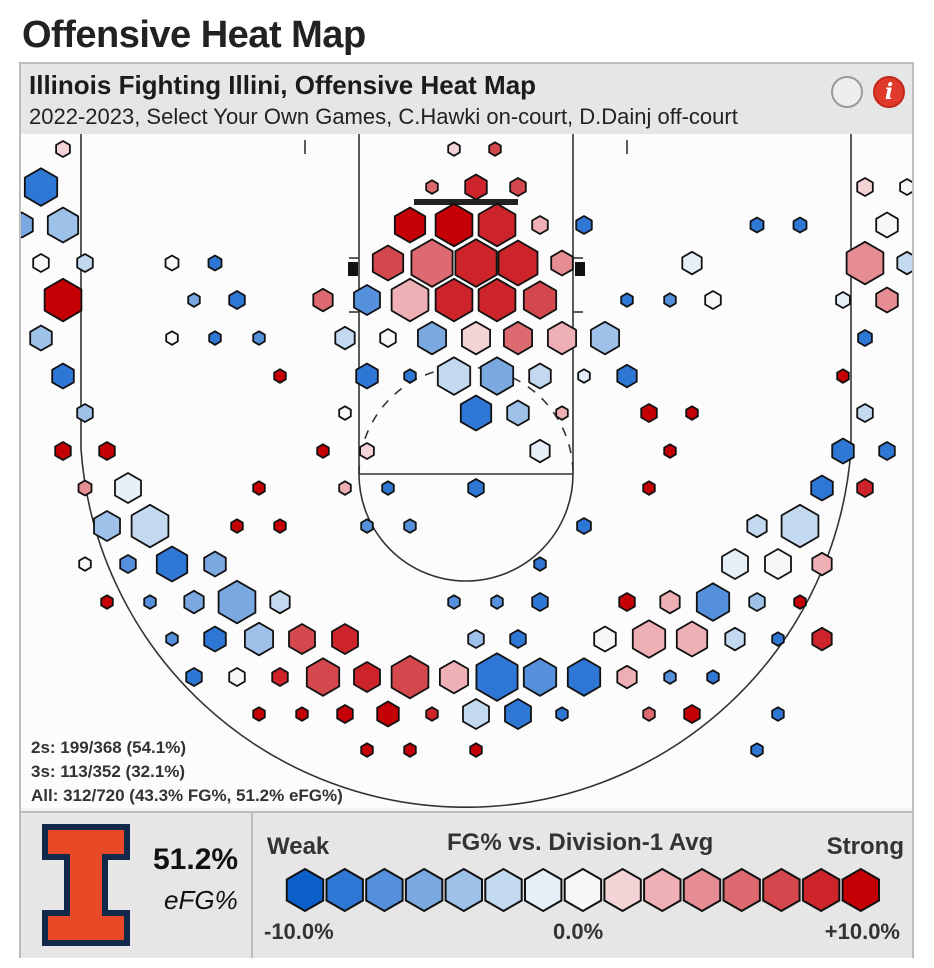 The width and height of the screenshot is (934, 968). I want to click on legend-max-label: +10.0%, so click(862, 931).